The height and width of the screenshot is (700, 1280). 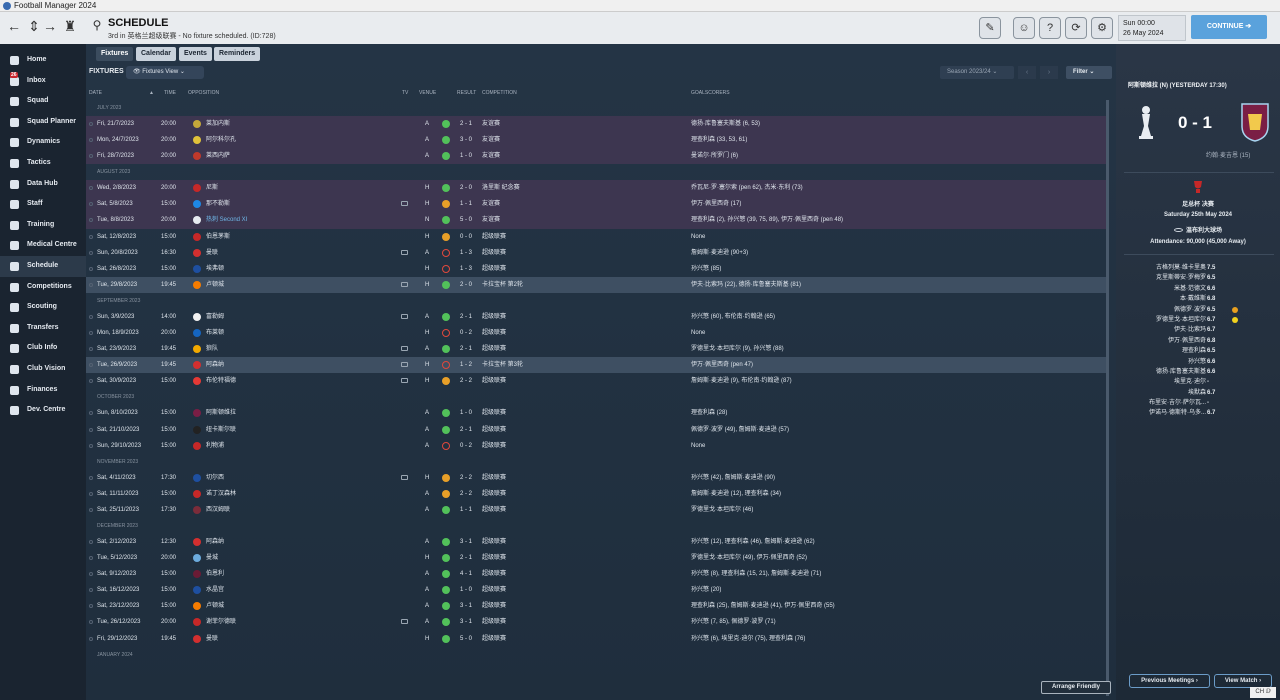 What do you see at coordinates (1169, 681) in the screenshot?
I see `previous-meetings-button: Previous Meetings ›` at bounding box center [1169, 681].